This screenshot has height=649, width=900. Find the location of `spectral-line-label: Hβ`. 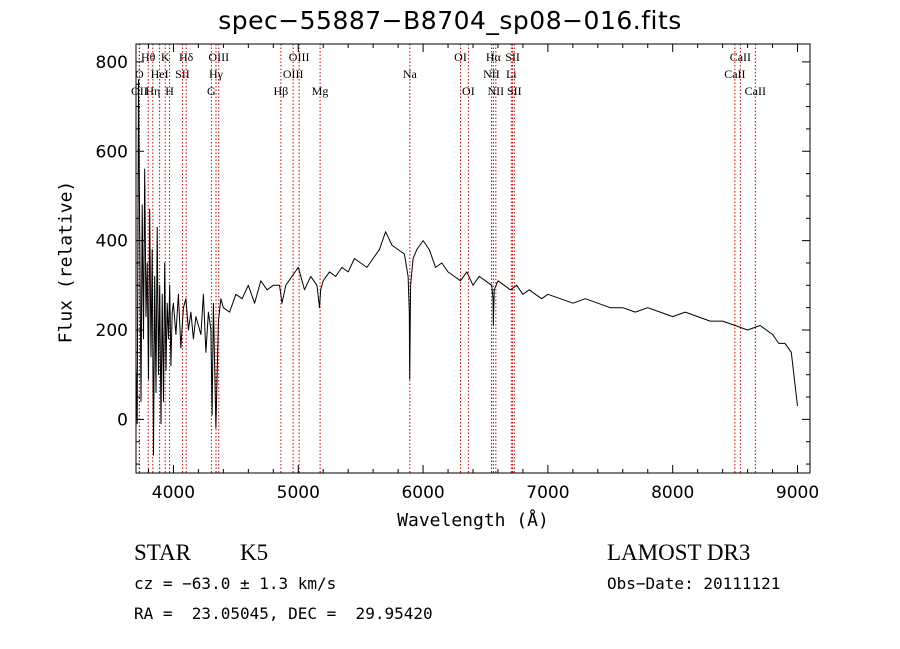

spectral-line-label: Hβ is located at coordinates (281, 91).